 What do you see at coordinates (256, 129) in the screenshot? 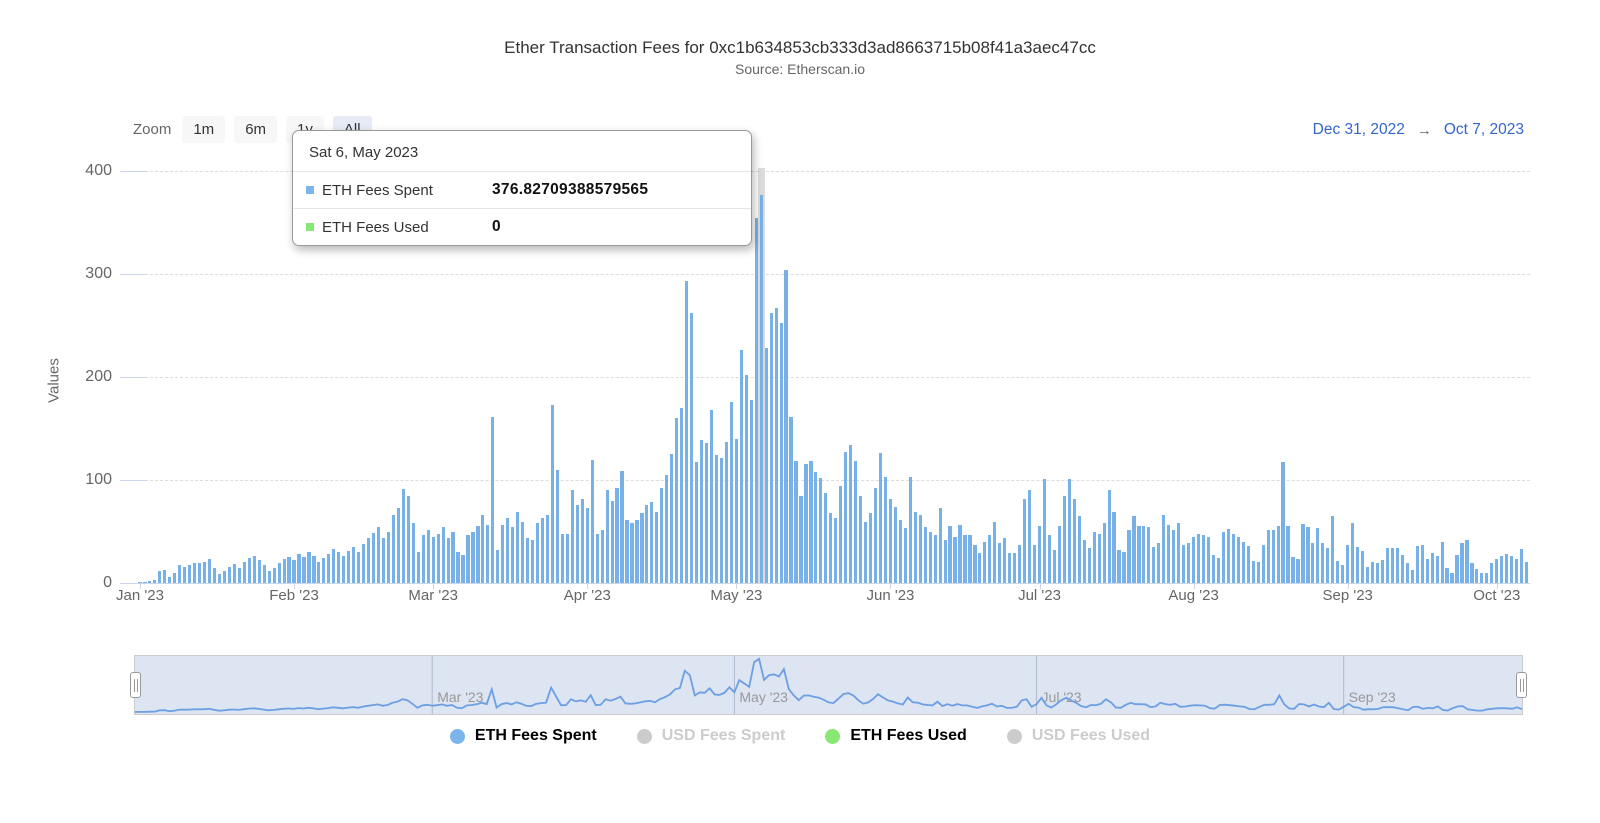
I see `zoom-button-6m: 6m` at bounding box center [256, 129].